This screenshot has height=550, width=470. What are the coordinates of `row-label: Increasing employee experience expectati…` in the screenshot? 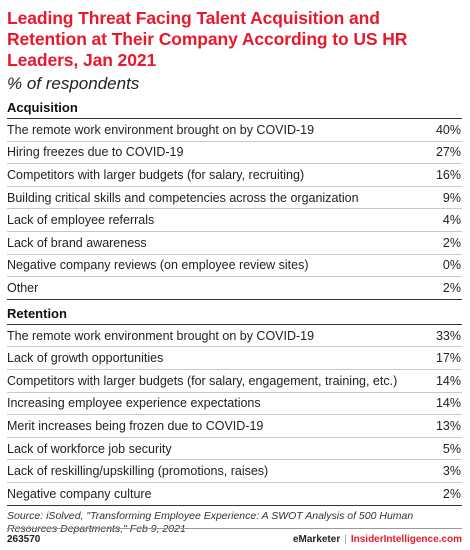 It's located at (134, 403).